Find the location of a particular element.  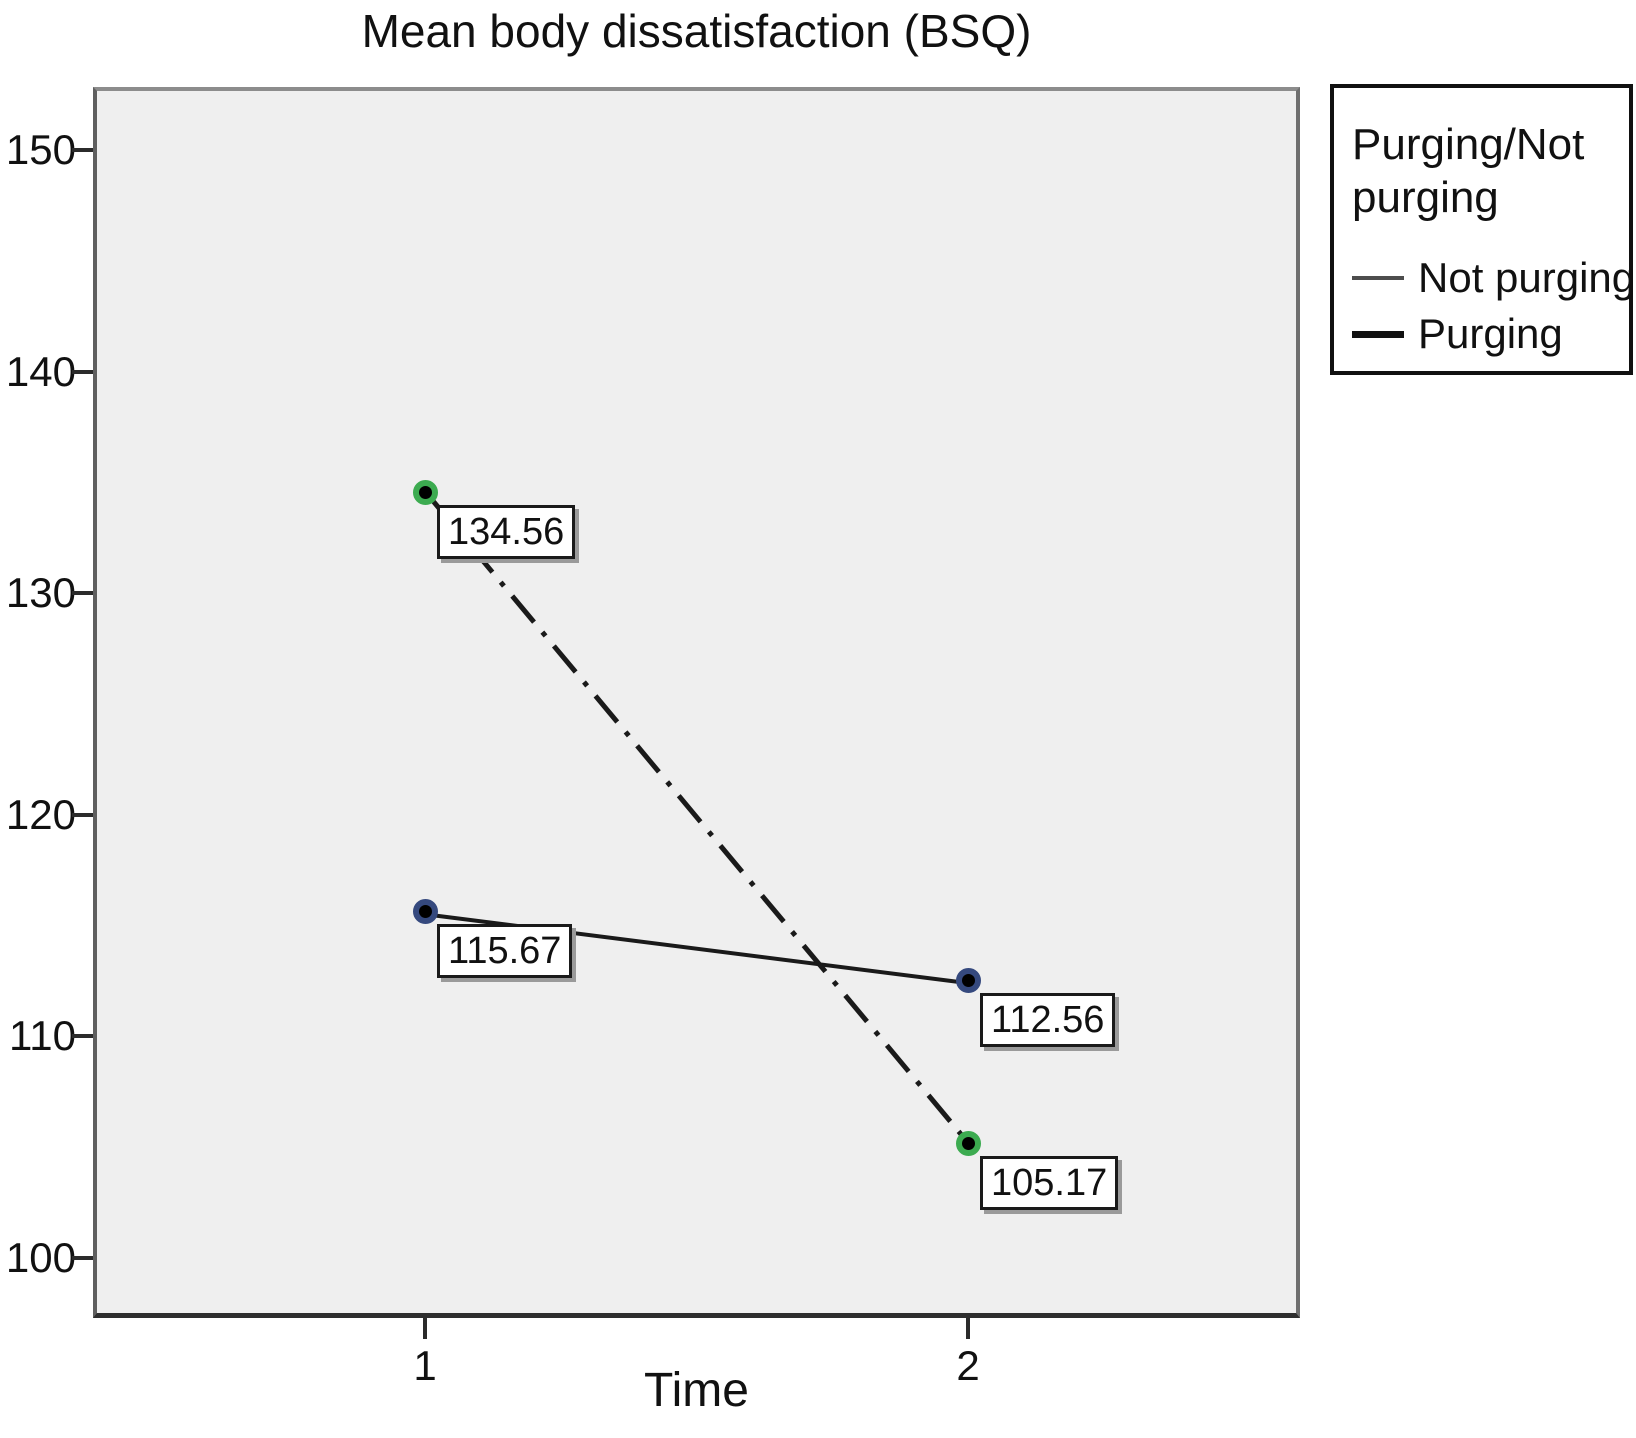

legend-item-not-purging: Not purging is located at coordinates (1493, 278).